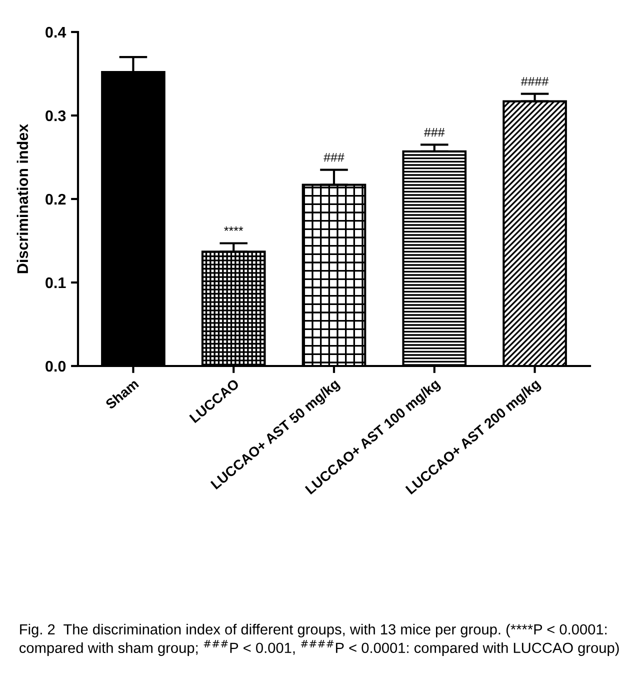  Describe the element at coordinates (22, 199) in the screenshot. I see `y-axis-title: Discrimination index` at that location.